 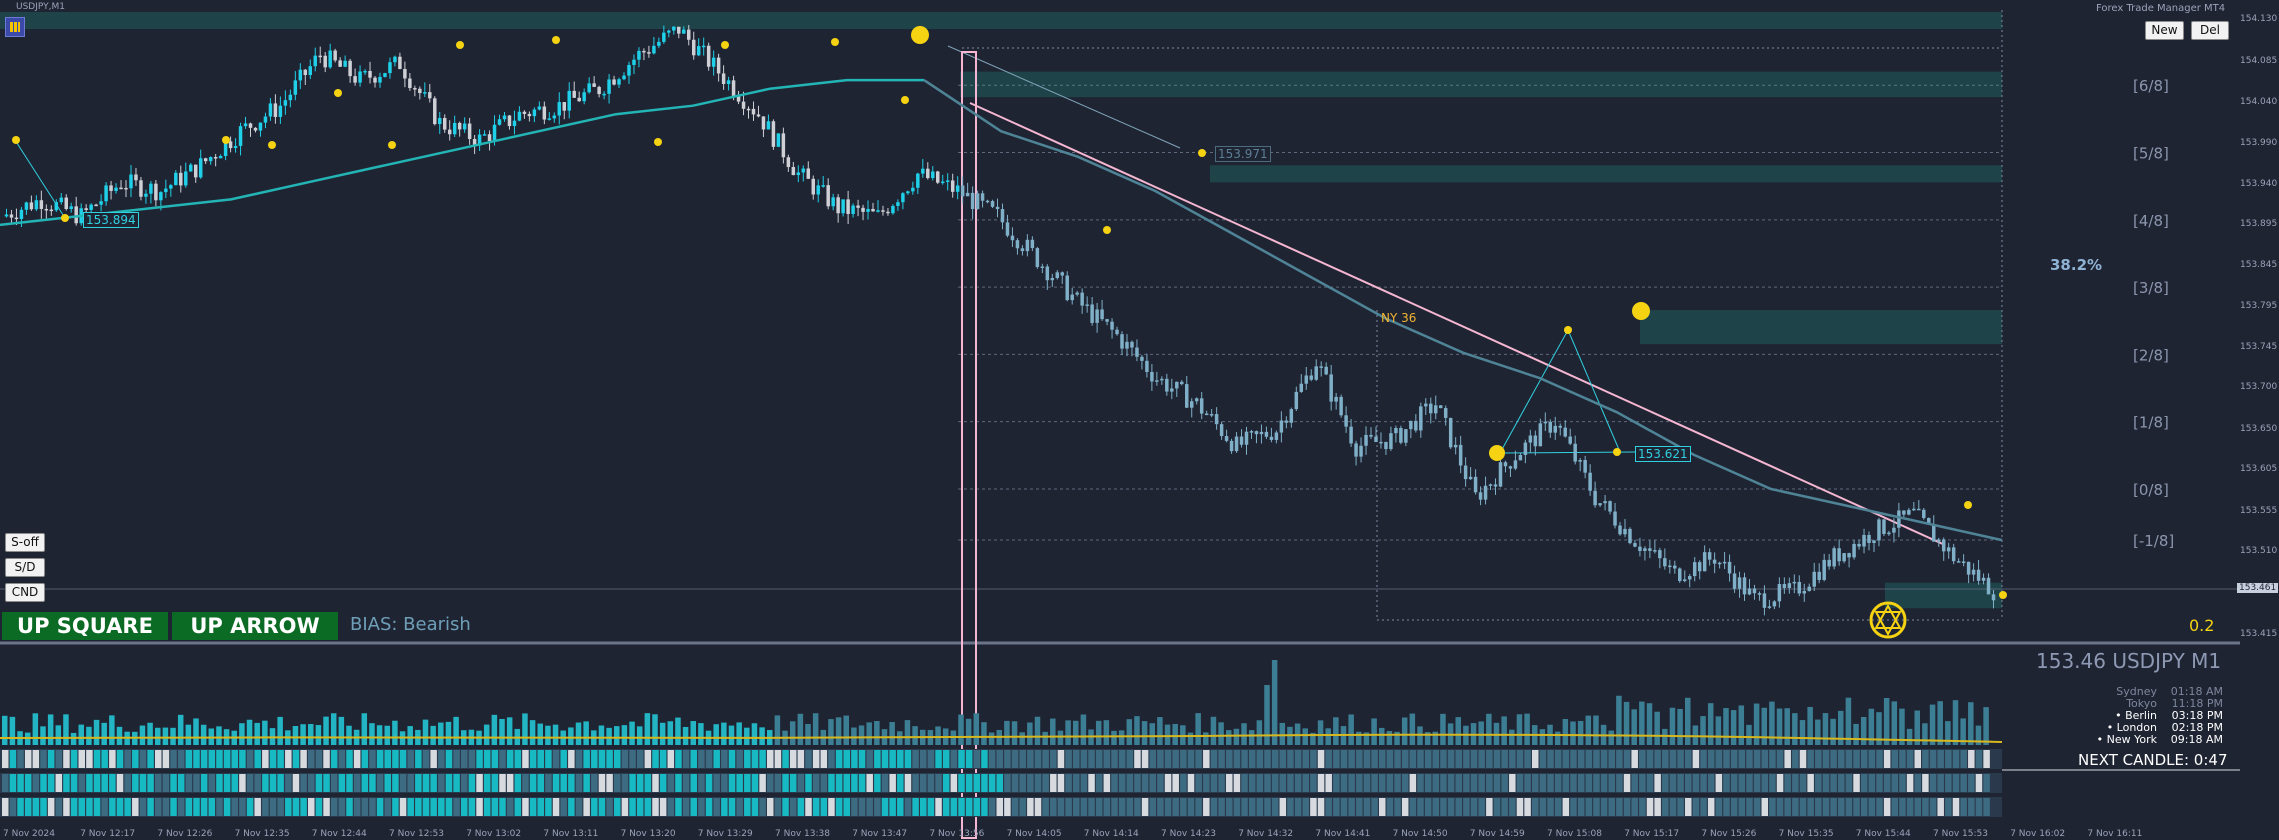 I want to click on del-button: Del, so click(x=2210, y=30).